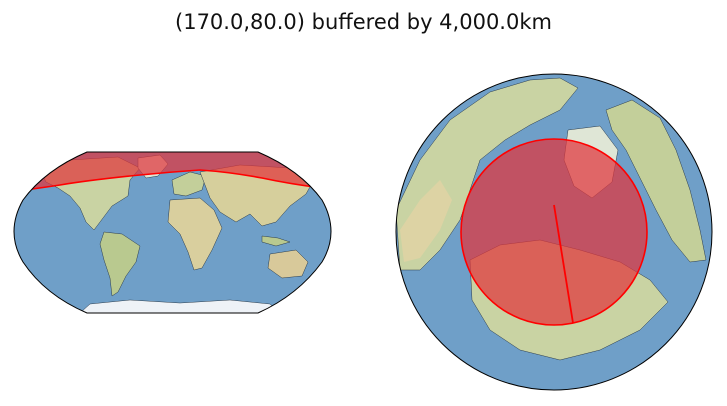  I want to click on africa, so click(195, 234).